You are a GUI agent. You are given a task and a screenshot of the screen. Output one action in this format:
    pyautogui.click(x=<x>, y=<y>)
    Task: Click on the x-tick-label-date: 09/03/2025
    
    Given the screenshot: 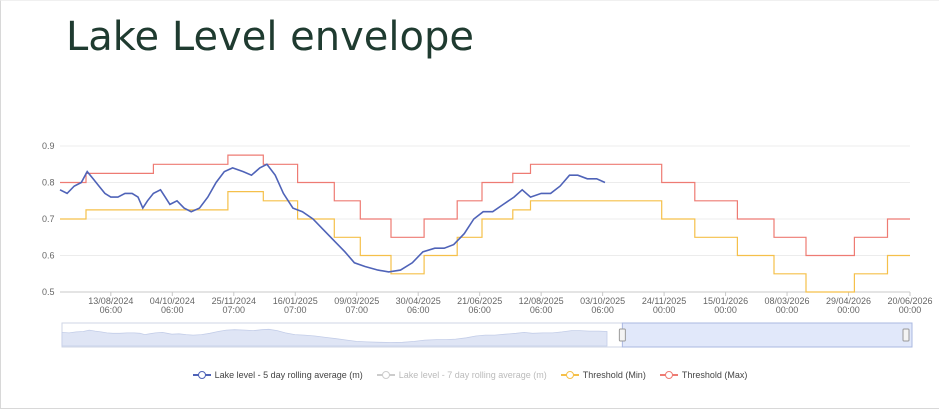 What is the action you would take?
    pyautogui.click(x=356, y=301)
    